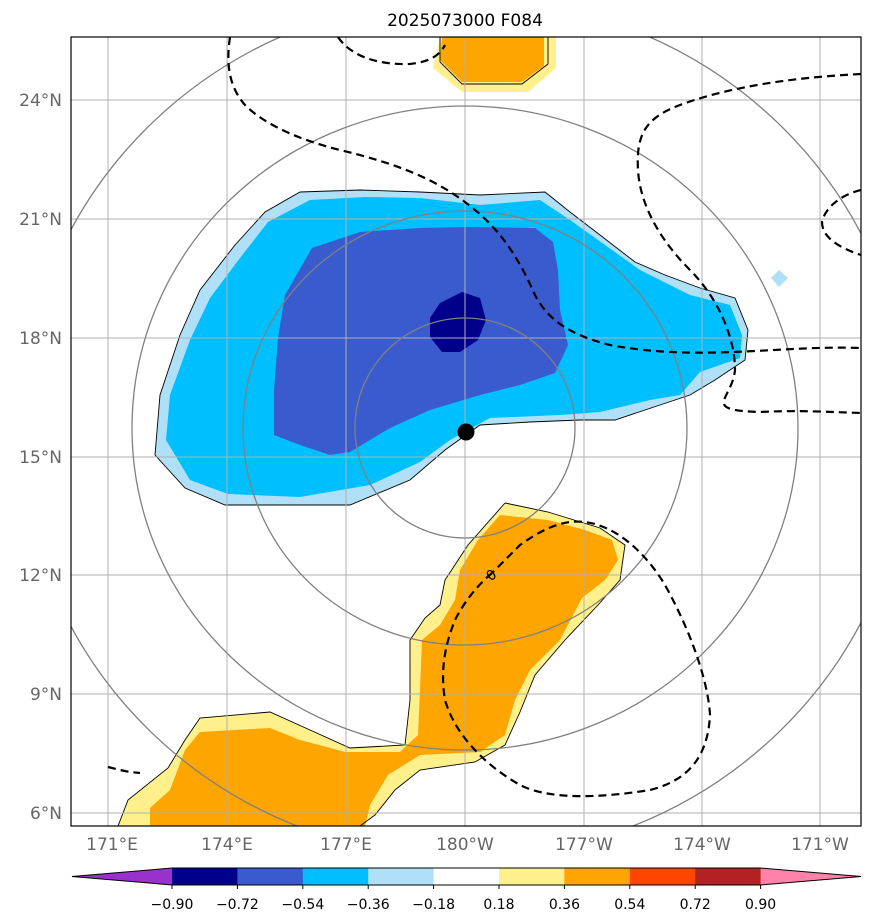 The height and width of the screenshot is (924, 873). Describe the element at coordinates (810, 876) in the screenshot. I see `colorbar-extend-right` at that location.